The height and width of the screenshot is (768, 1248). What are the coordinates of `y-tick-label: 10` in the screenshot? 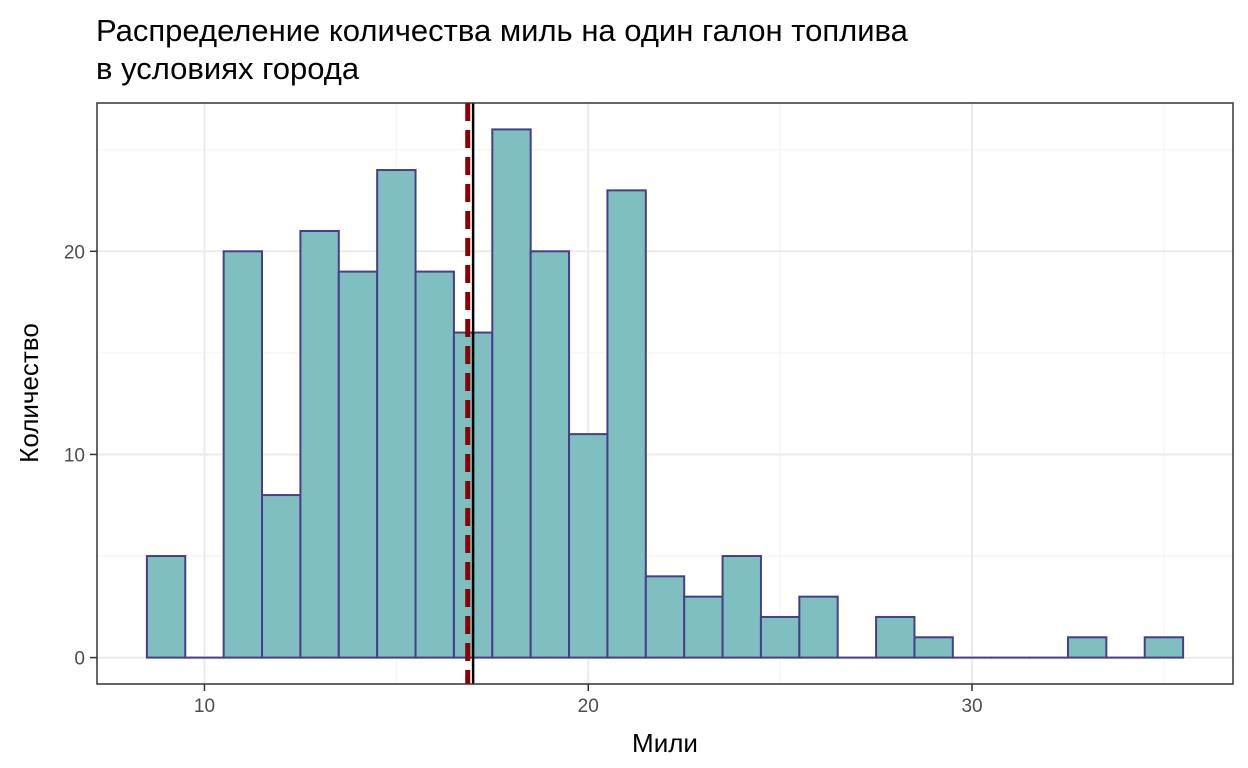 It's located at (74, 455).